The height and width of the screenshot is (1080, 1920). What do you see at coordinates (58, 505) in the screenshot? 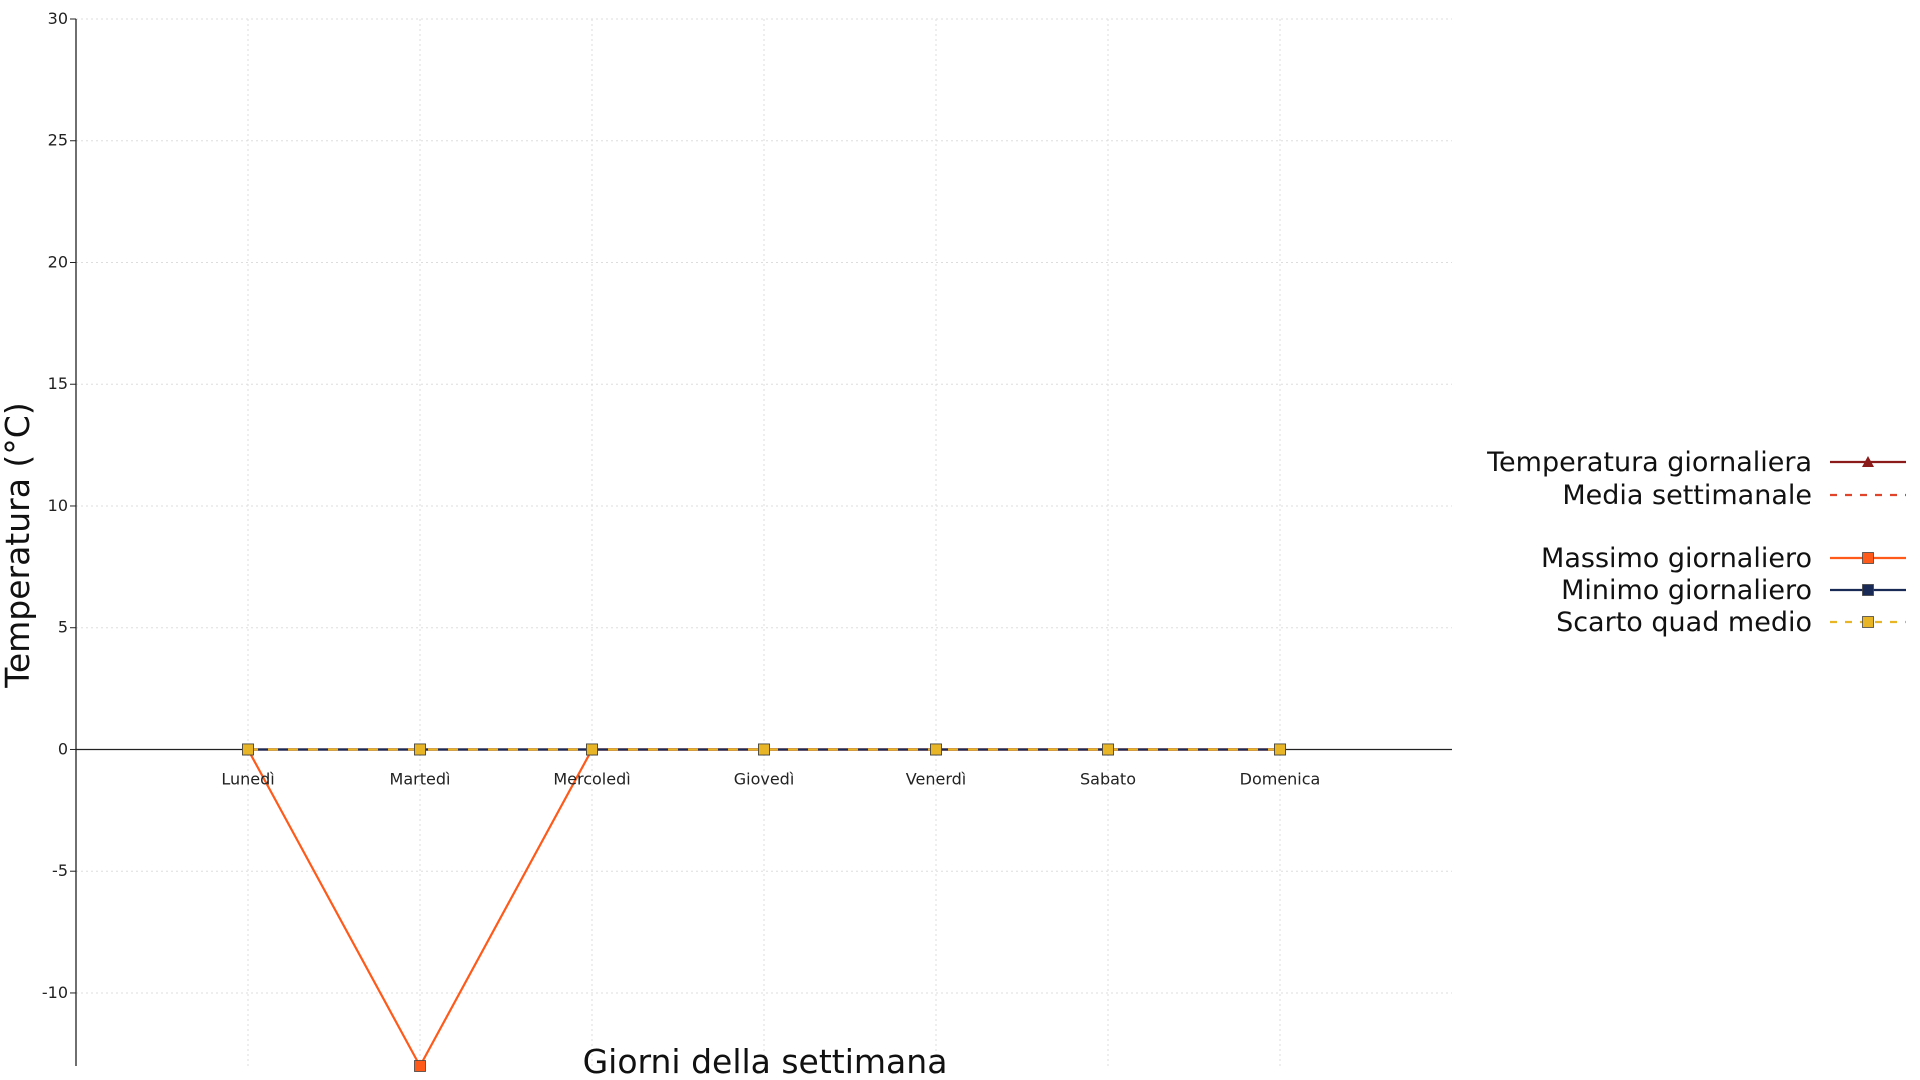
I see `y-tick-label: 10` at bounding box center [58, 505].